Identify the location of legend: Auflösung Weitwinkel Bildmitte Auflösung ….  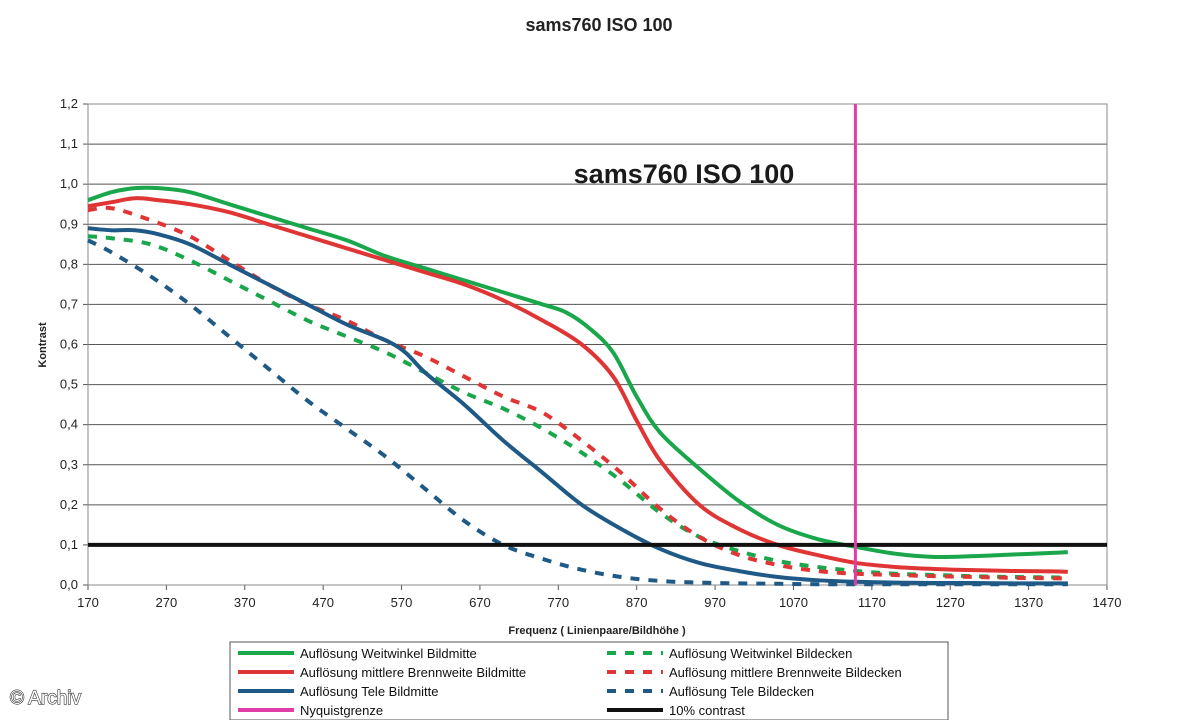
(570, 682).